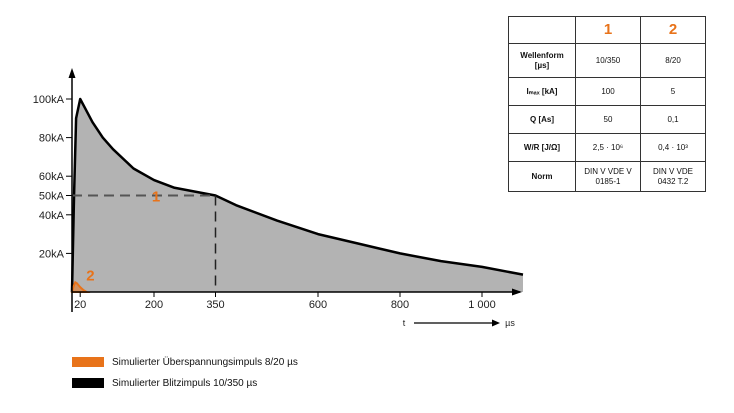 The width and height of the screenshot is (734, 413). I want to click on table-cell-text: 0,1, so click(673, 119).